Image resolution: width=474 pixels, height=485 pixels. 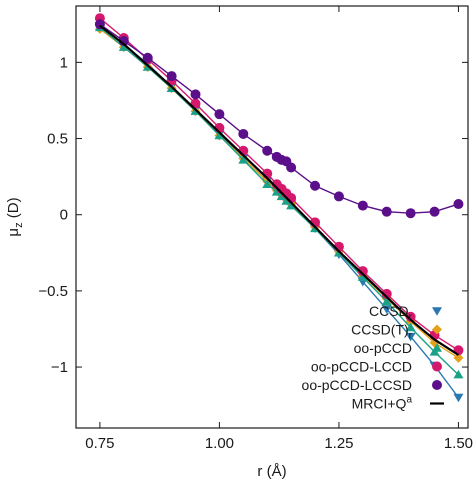 What do you see at coordinates (59, 367) in the screenshot?
I see `y-tick-label: −1` at bounding box center [59, 367].